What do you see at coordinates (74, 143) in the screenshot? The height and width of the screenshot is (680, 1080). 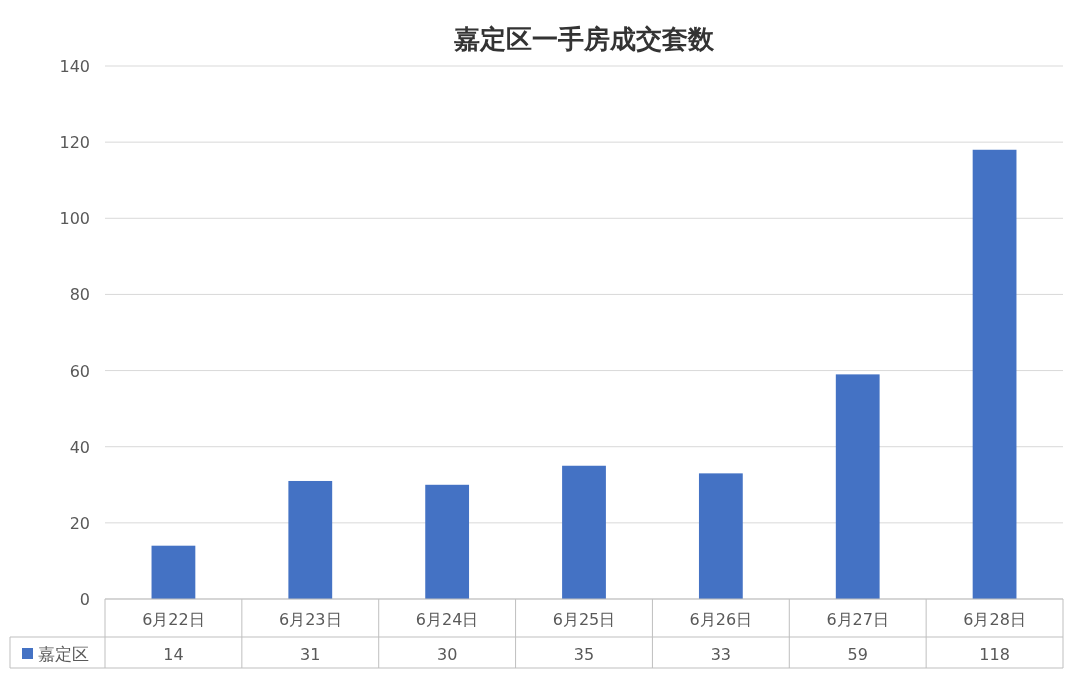 I see `y-tick-label: 120` at bounding box center [74, 143].